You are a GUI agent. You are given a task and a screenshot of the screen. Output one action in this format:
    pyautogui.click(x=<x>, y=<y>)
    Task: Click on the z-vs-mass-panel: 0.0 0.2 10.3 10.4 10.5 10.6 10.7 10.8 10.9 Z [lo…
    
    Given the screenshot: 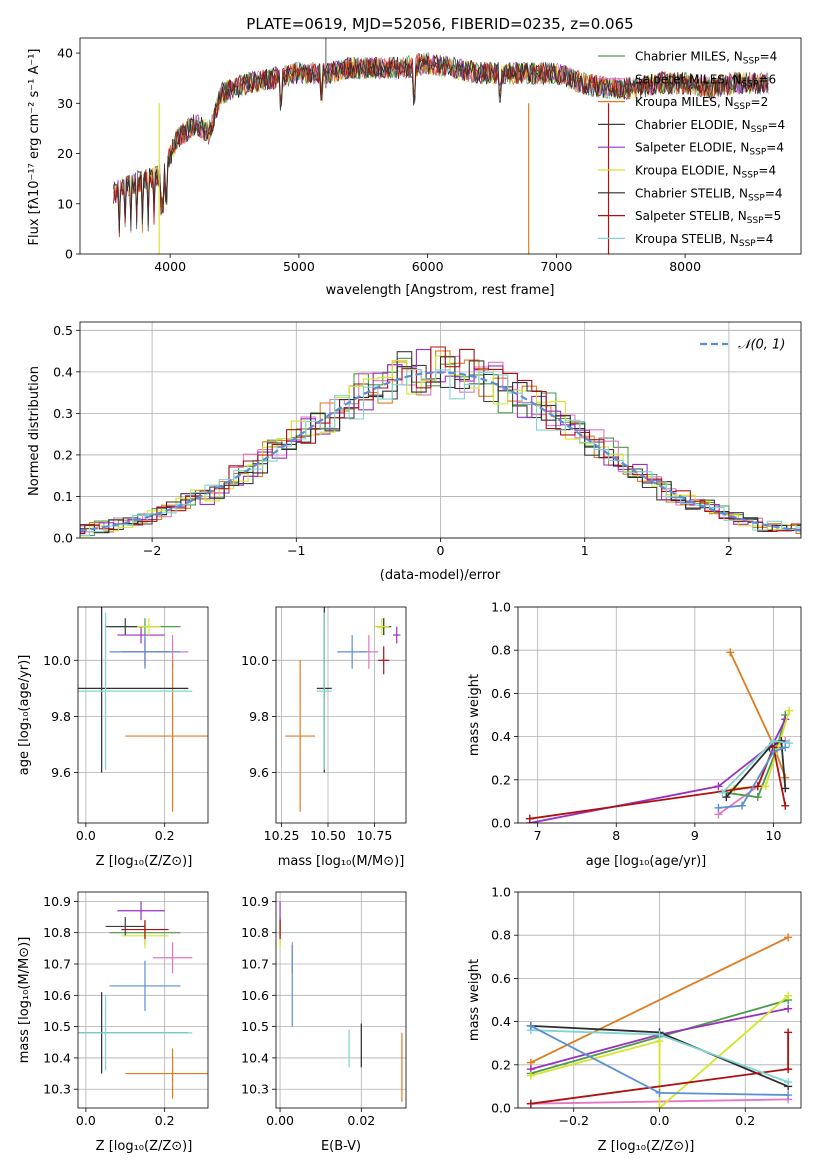 What is the action you would take?
    pyautogui.click(x=113, y=1022)
    